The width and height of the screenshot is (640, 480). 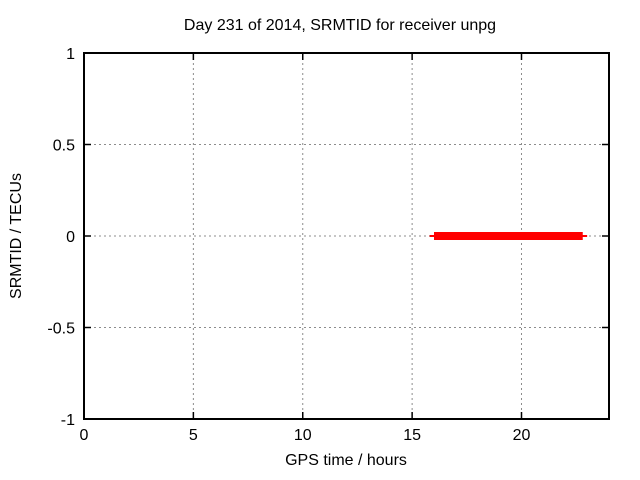 I want to click on x-tick-label: 0, so click(x=84, y=435).